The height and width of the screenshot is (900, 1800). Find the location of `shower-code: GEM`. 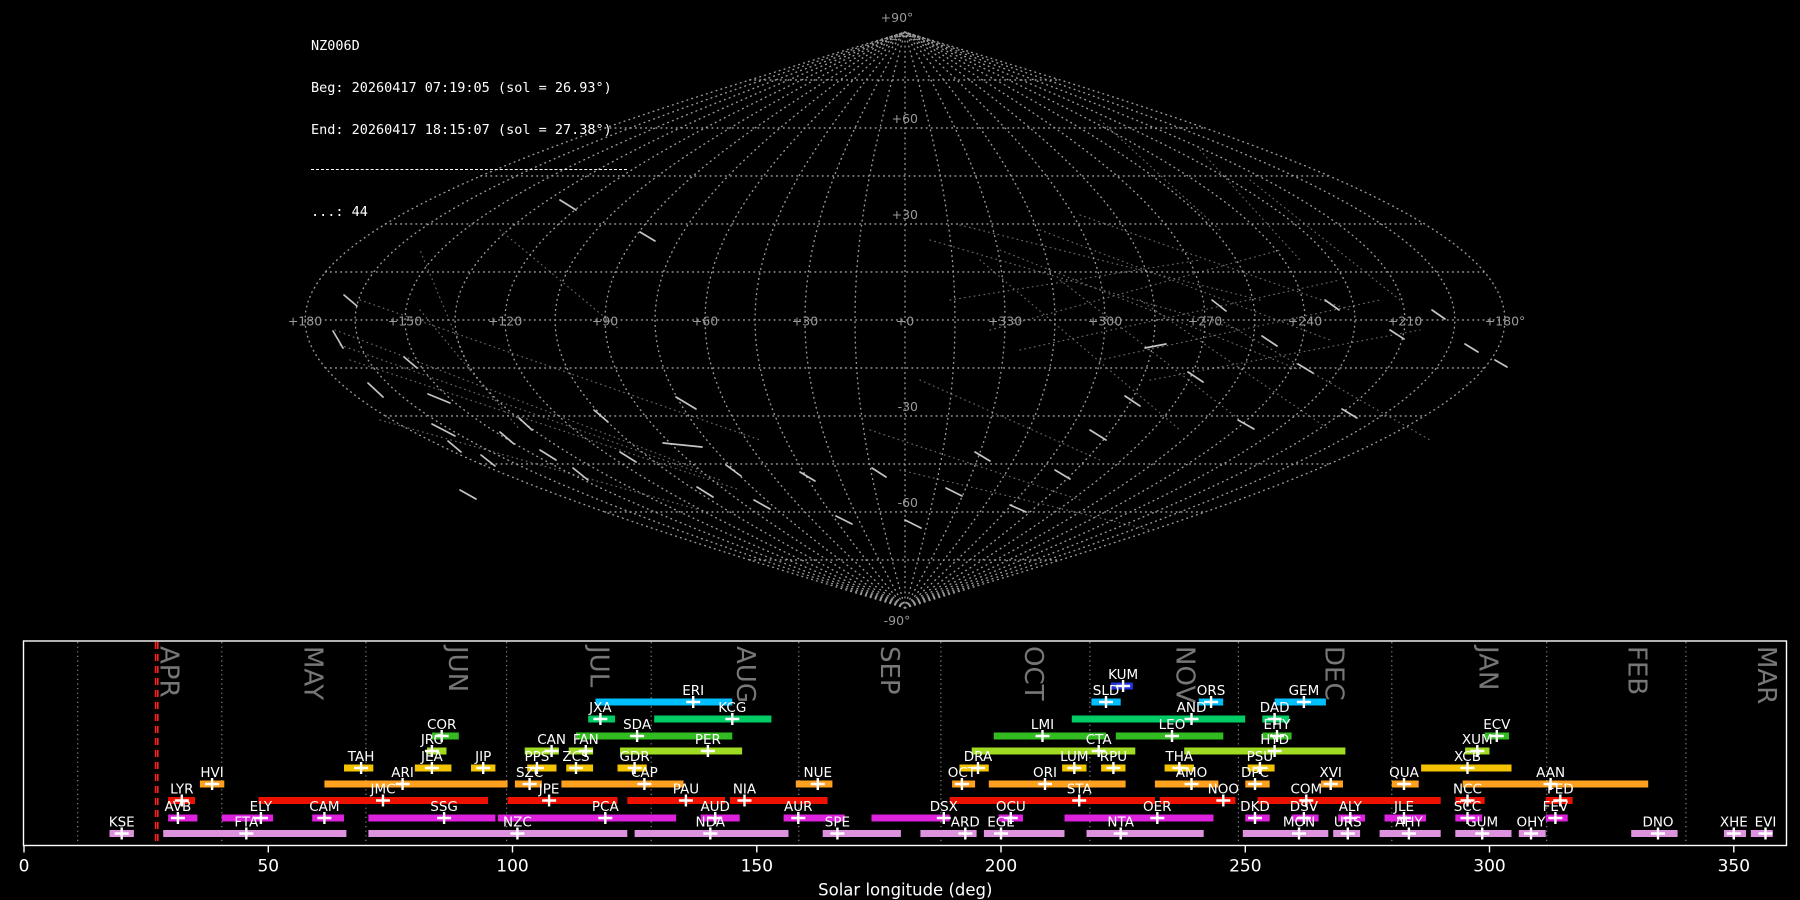

shower-code: GEM is located at coordinates (1304, 691).